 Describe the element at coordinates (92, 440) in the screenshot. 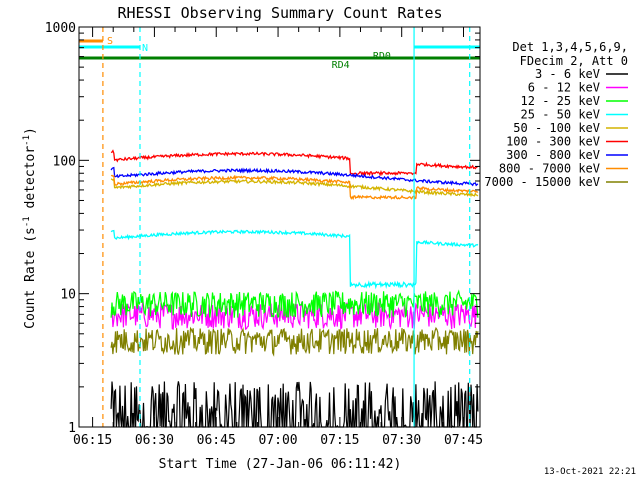

I see `x-tick-label: 06:15` at that location.